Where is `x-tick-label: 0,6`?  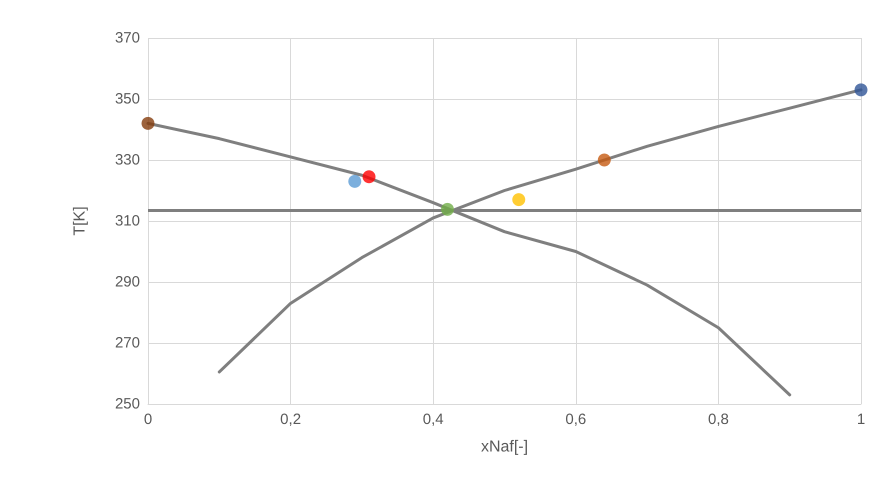
x-tick-label: 0,6 is located at coordinates (575, 419).